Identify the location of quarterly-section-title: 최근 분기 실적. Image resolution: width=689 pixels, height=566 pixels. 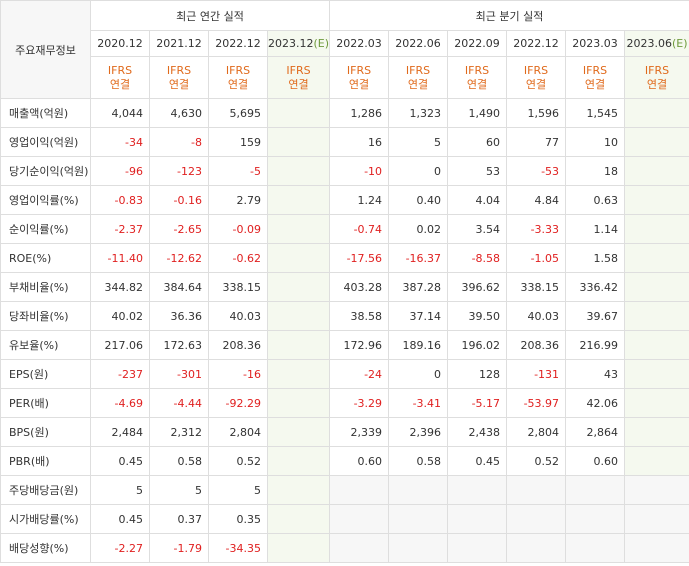
(509, 15).